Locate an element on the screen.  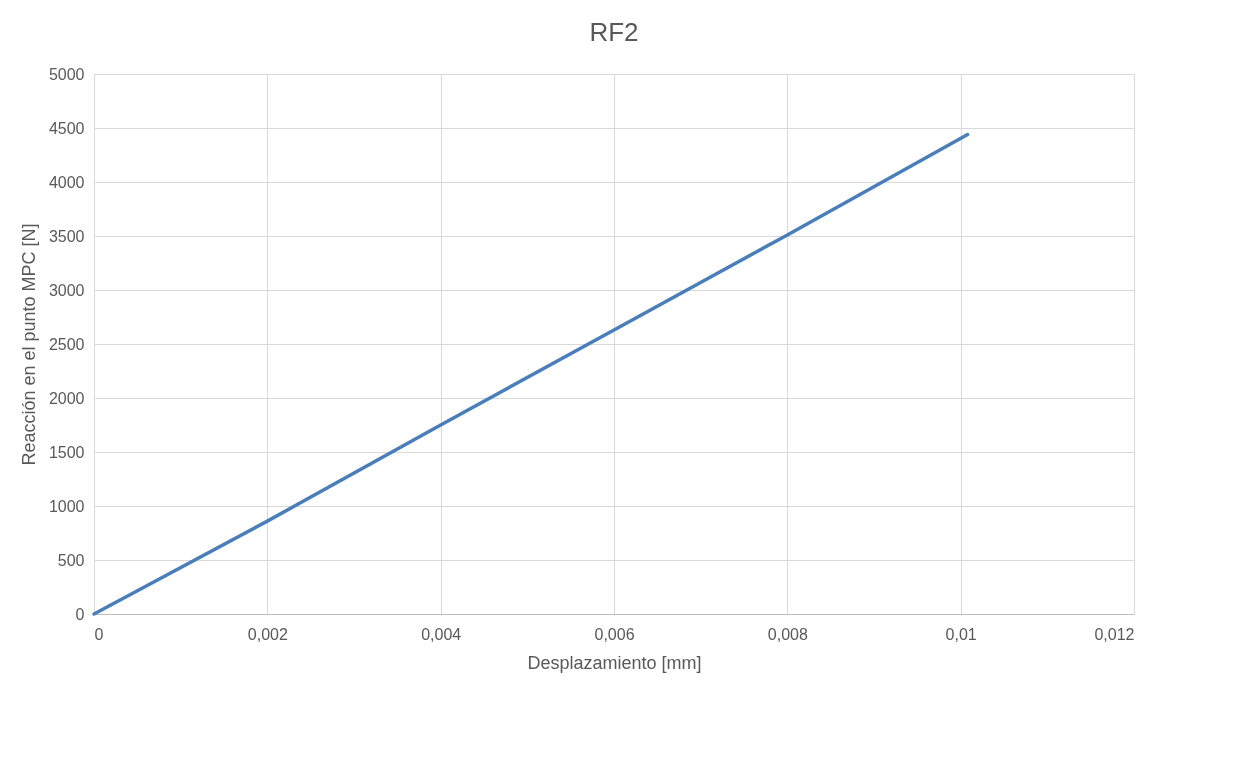
x-tick-label: 0,012 is located at coordinates (1114, 634).